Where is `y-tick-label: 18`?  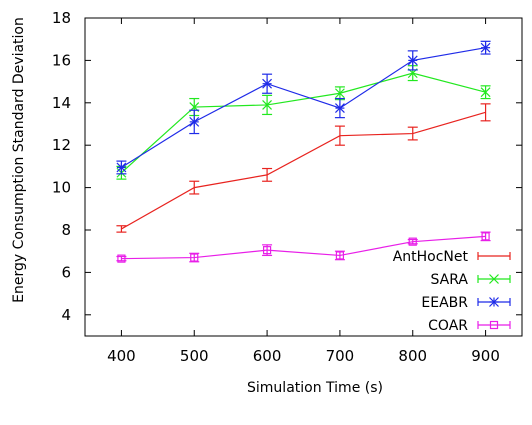
y-tick-label: 18 is located at coordinates (61, 18).